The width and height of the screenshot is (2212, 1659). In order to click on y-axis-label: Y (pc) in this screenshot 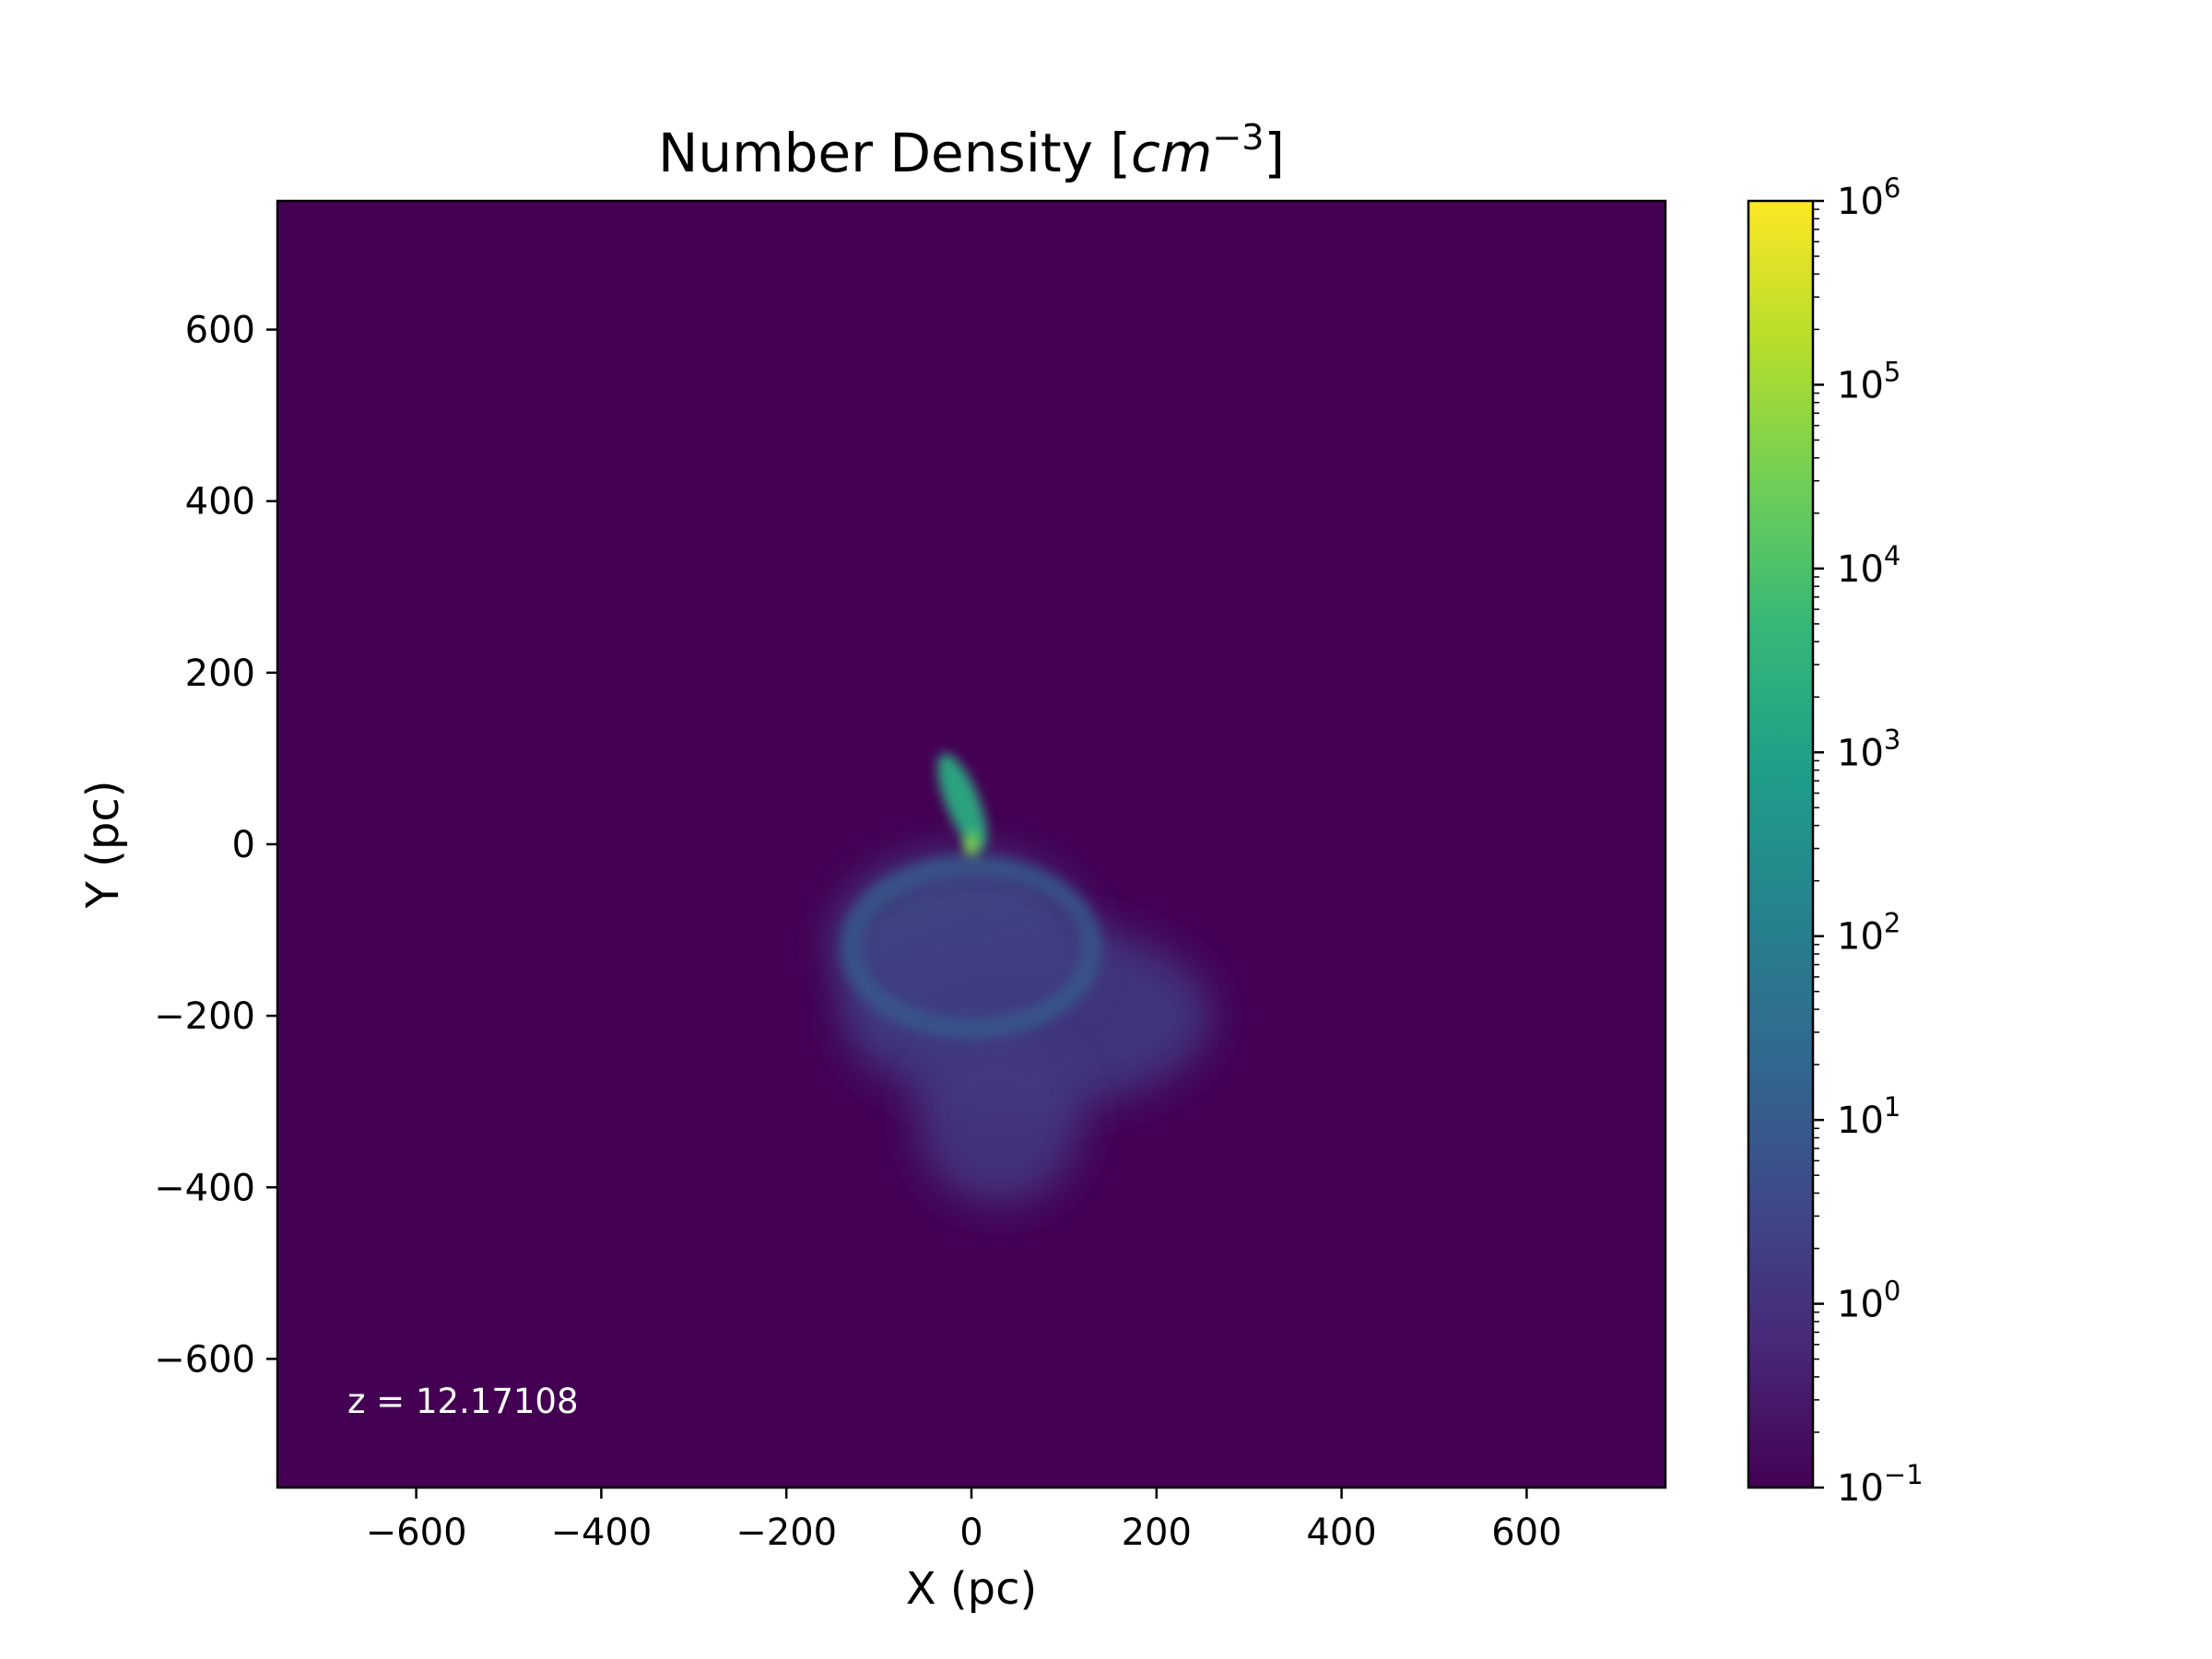, I will do `click(103, 845)`.